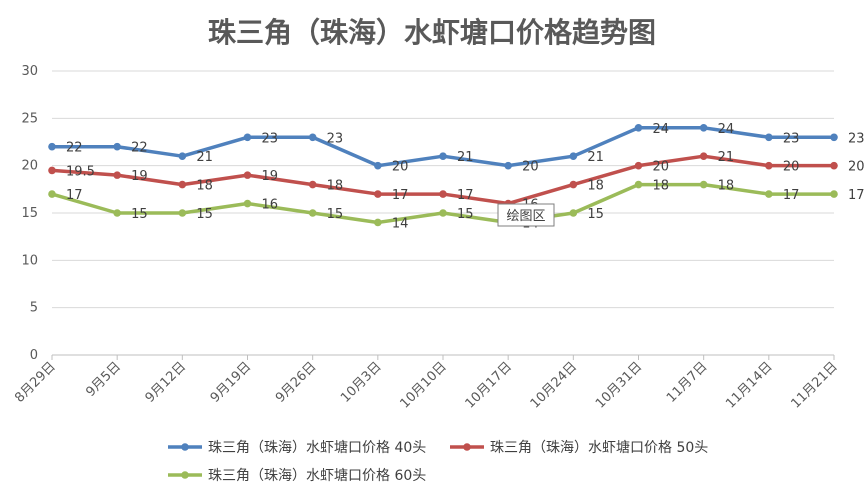  Describe the element at coordinates (749, 385) in the screenshot. I see `x-tick-label: 11月14日` at that location.